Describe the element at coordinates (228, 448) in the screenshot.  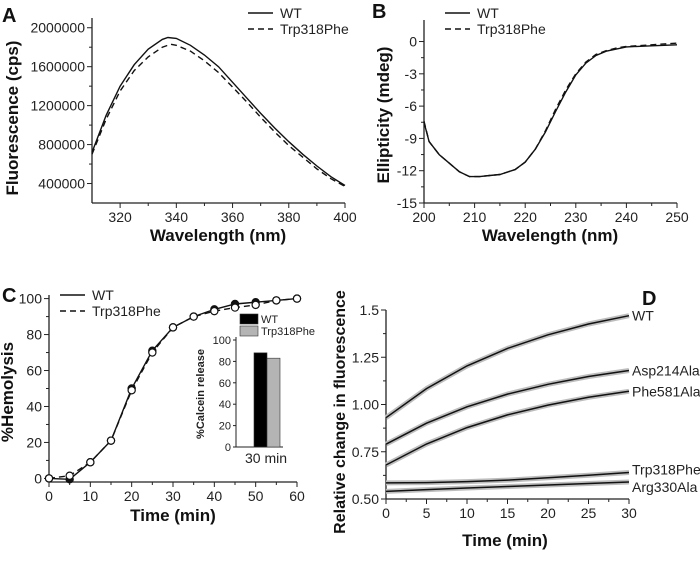
I see `inset-y-tick-label: 0` at that location.